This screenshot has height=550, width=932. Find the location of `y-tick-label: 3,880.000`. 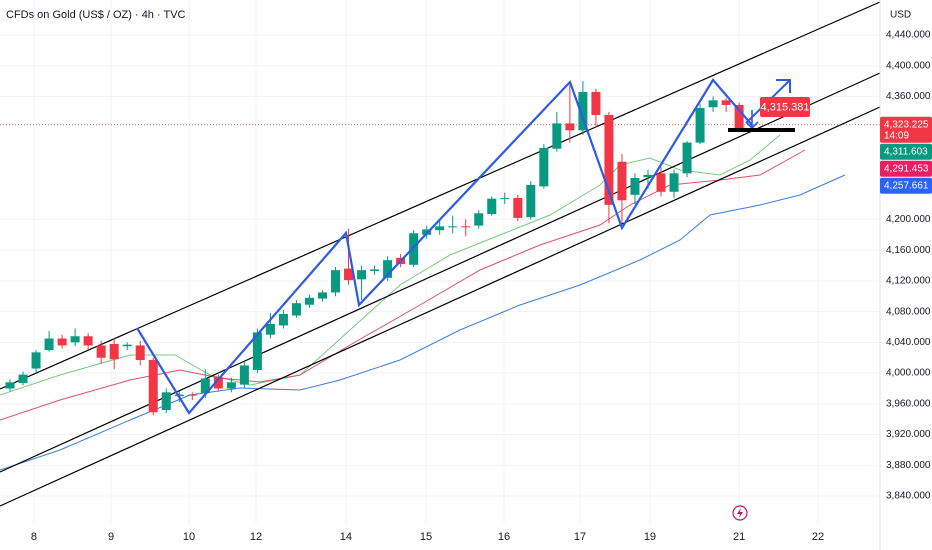

y-tick-label: 3,880.000 is located at coordinates (908, 465).